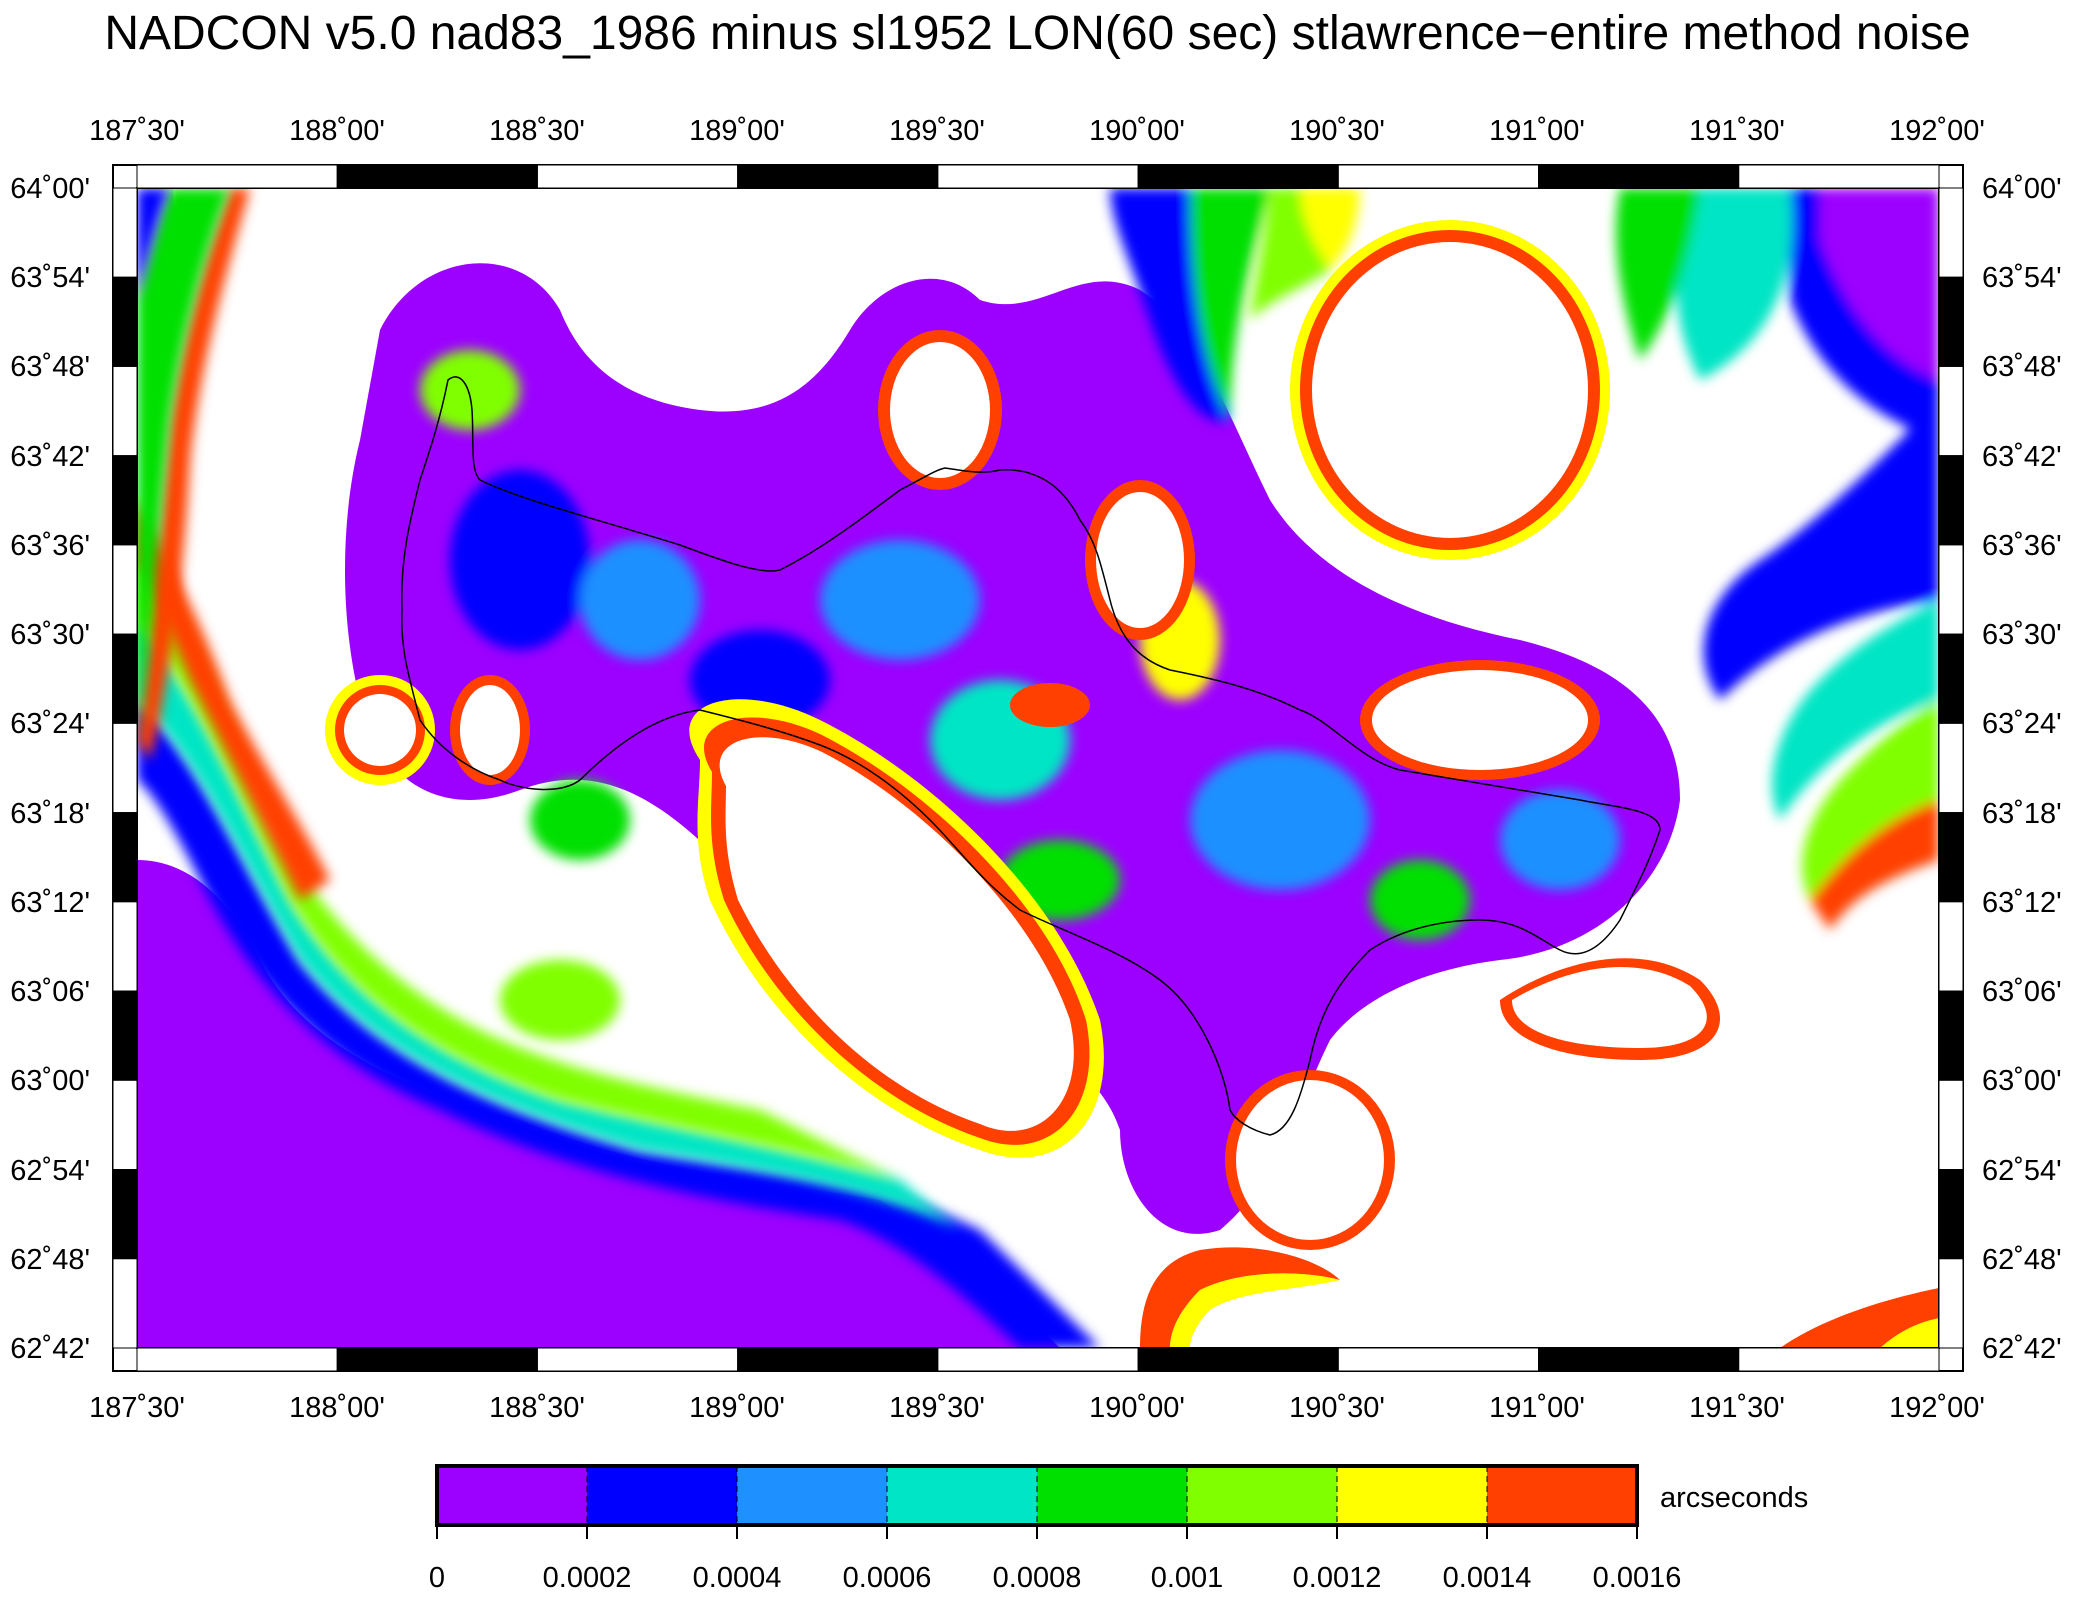  Describe the element at coordinates (1337, 1408) in the screenshot. I see `lon-label: 190˚30'` at that location.